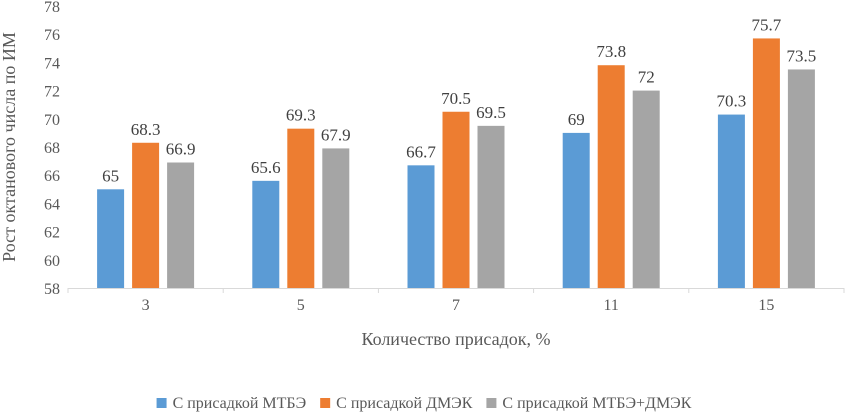 This screenshot has height=418, width=848. I want to click on y-tick-label: 64, so click(52, 204).